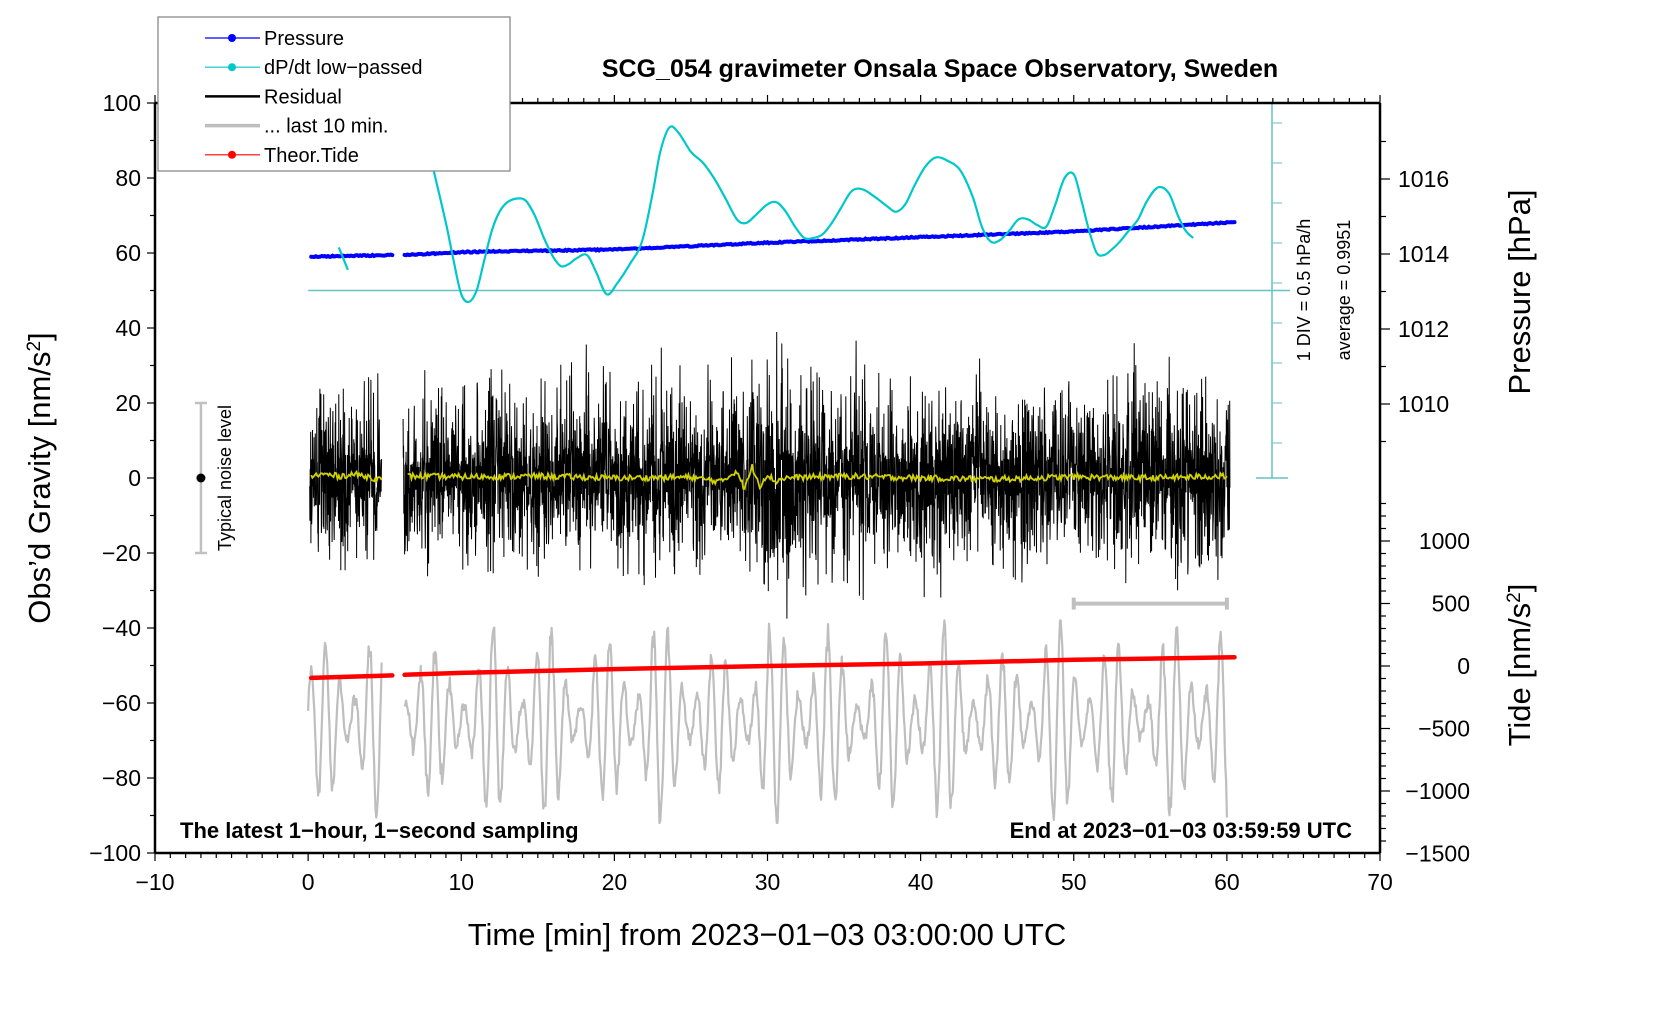 This screenshot has width=1660, height=1020. I want to click on y-left-tick-label: −80, so click(121, 778).